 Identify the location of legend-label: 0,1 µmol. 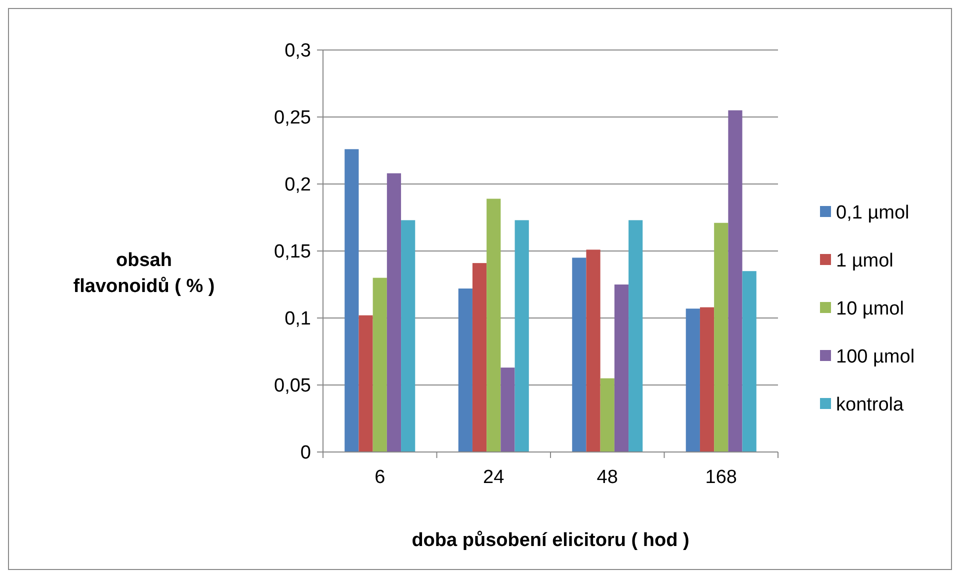
(873, 213).